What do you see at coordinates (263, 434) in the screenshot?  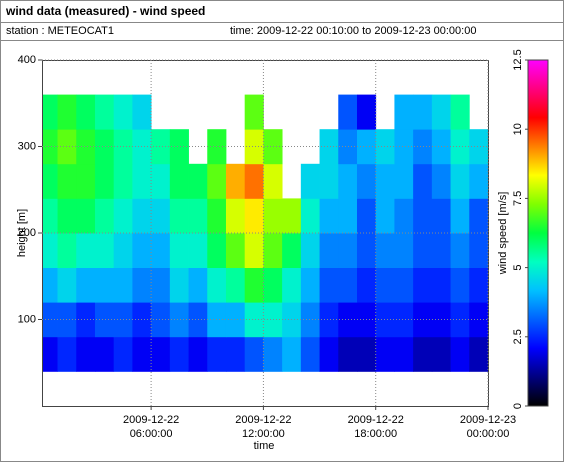 I see `x-tick-label: 12:00:00` at bounding box center [263, 434].